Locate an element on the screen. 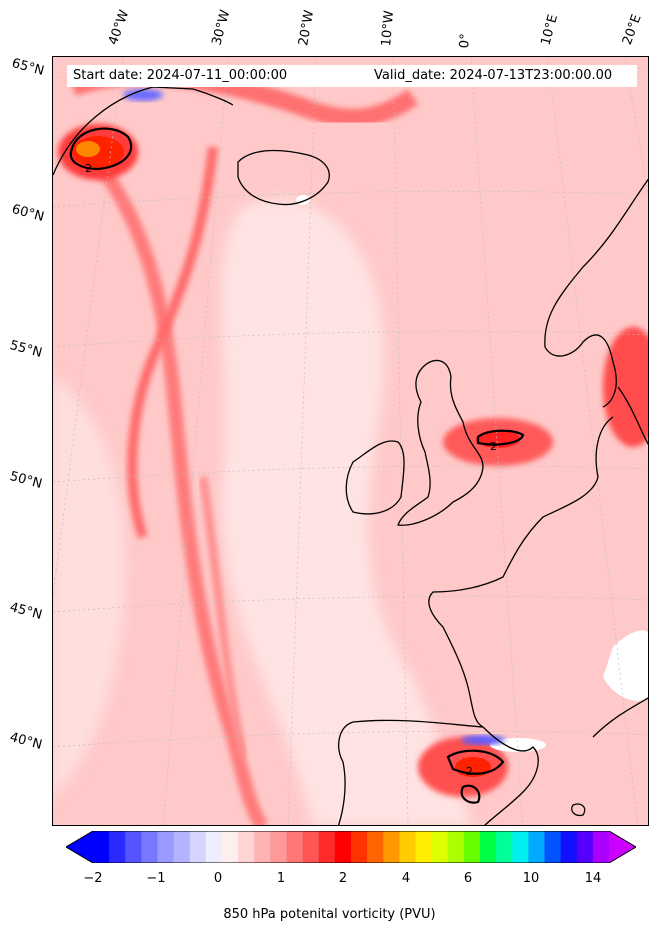  colorbar-tick-label: 10 is located at coordinates (531, 878).